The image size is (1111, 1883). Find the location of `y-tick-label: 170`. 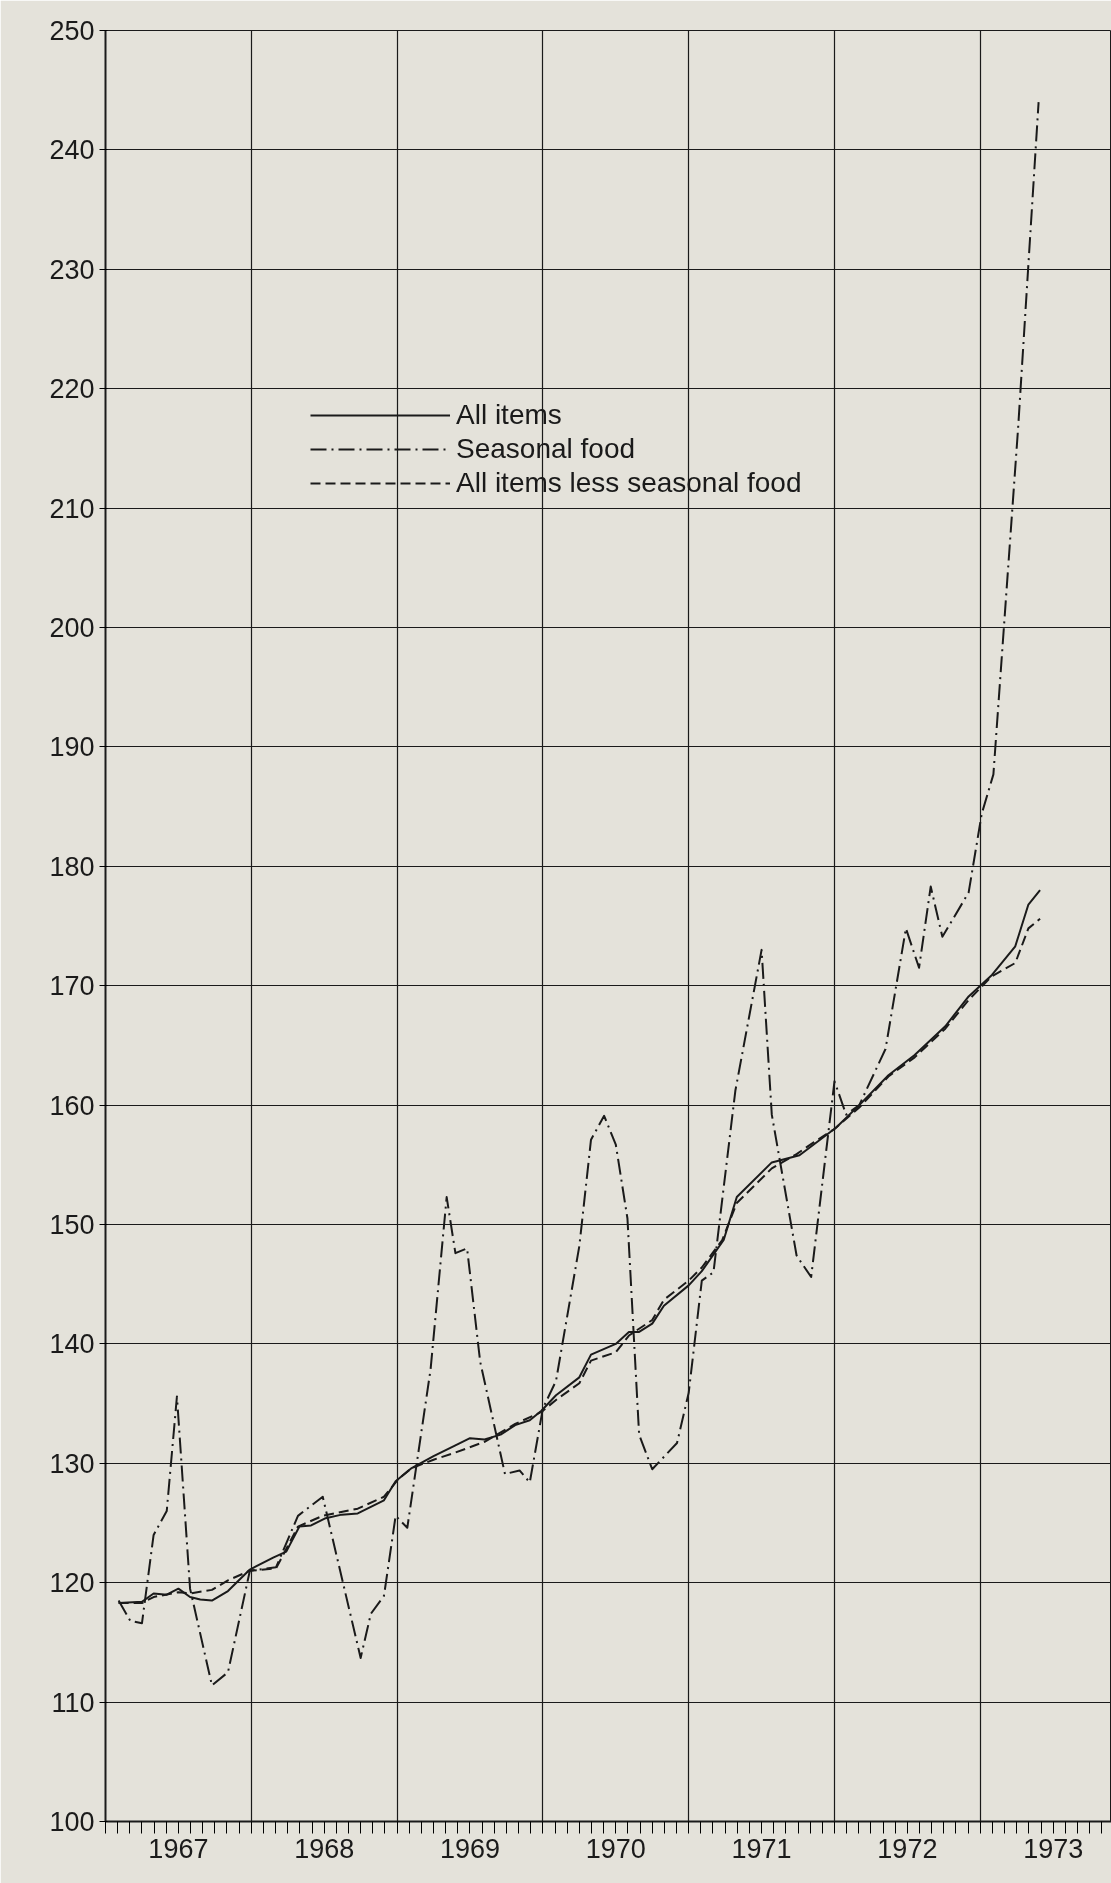

y-tick-label: 170 is located at coordinates (72, 986).